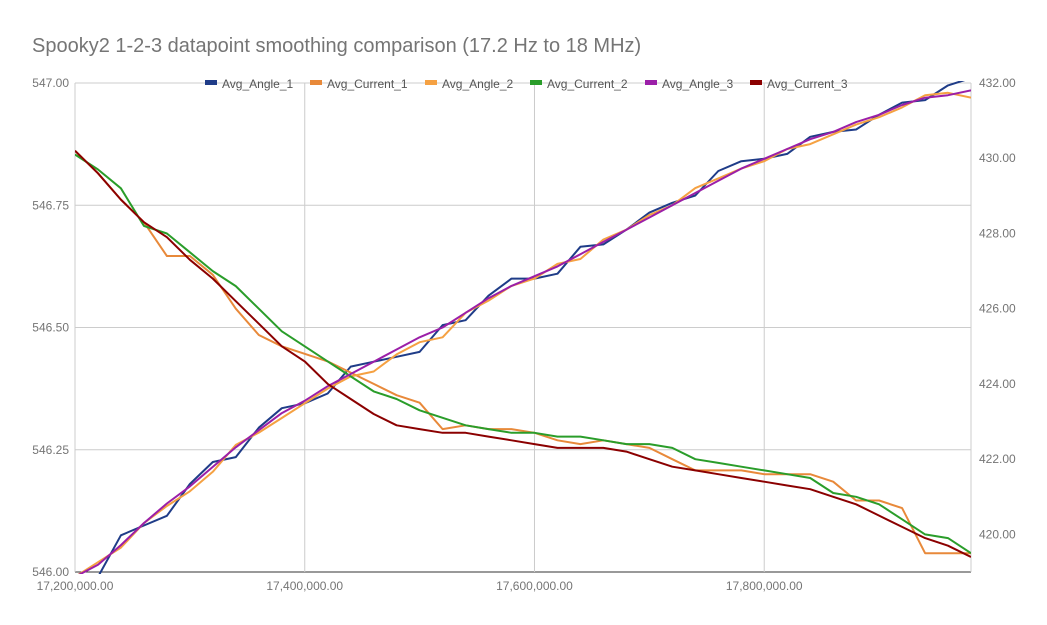  What do you see at coordinates (698, 84) in the screenshot?
I see `legend-label: Avg_Angle_3` at bounding box center [698, 84].